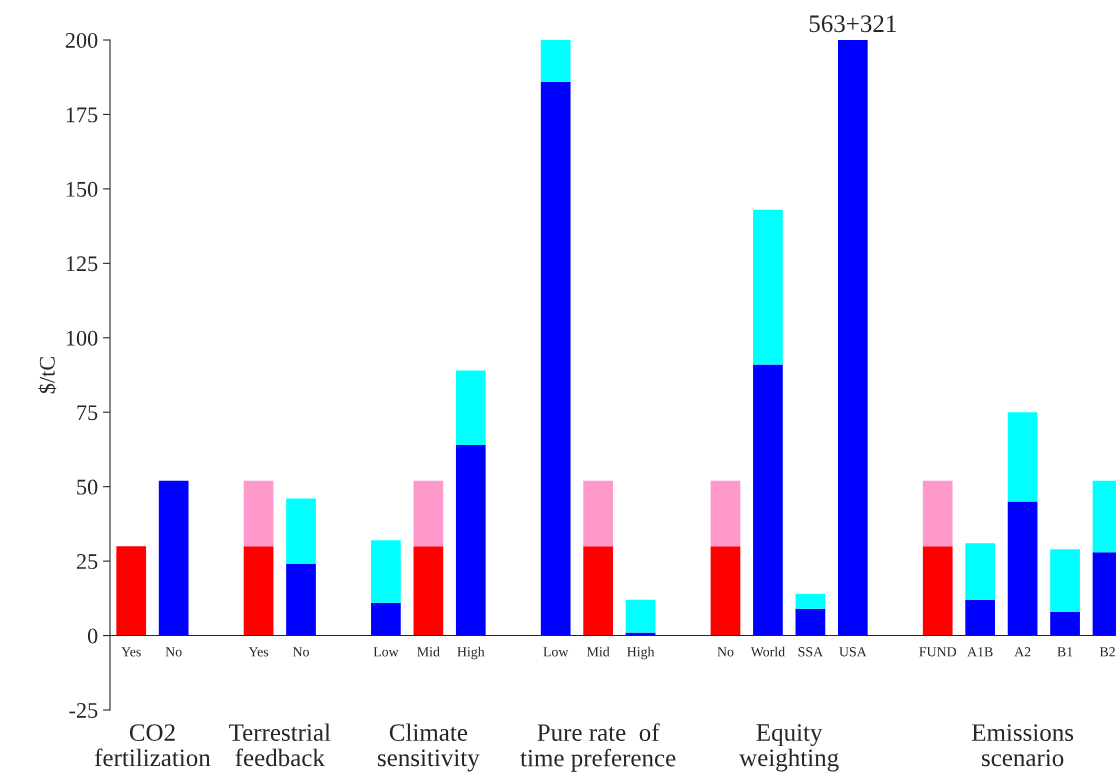 The image size is (1116, 782). I want to click on text: Emissions scenario, so click(1022, 745).